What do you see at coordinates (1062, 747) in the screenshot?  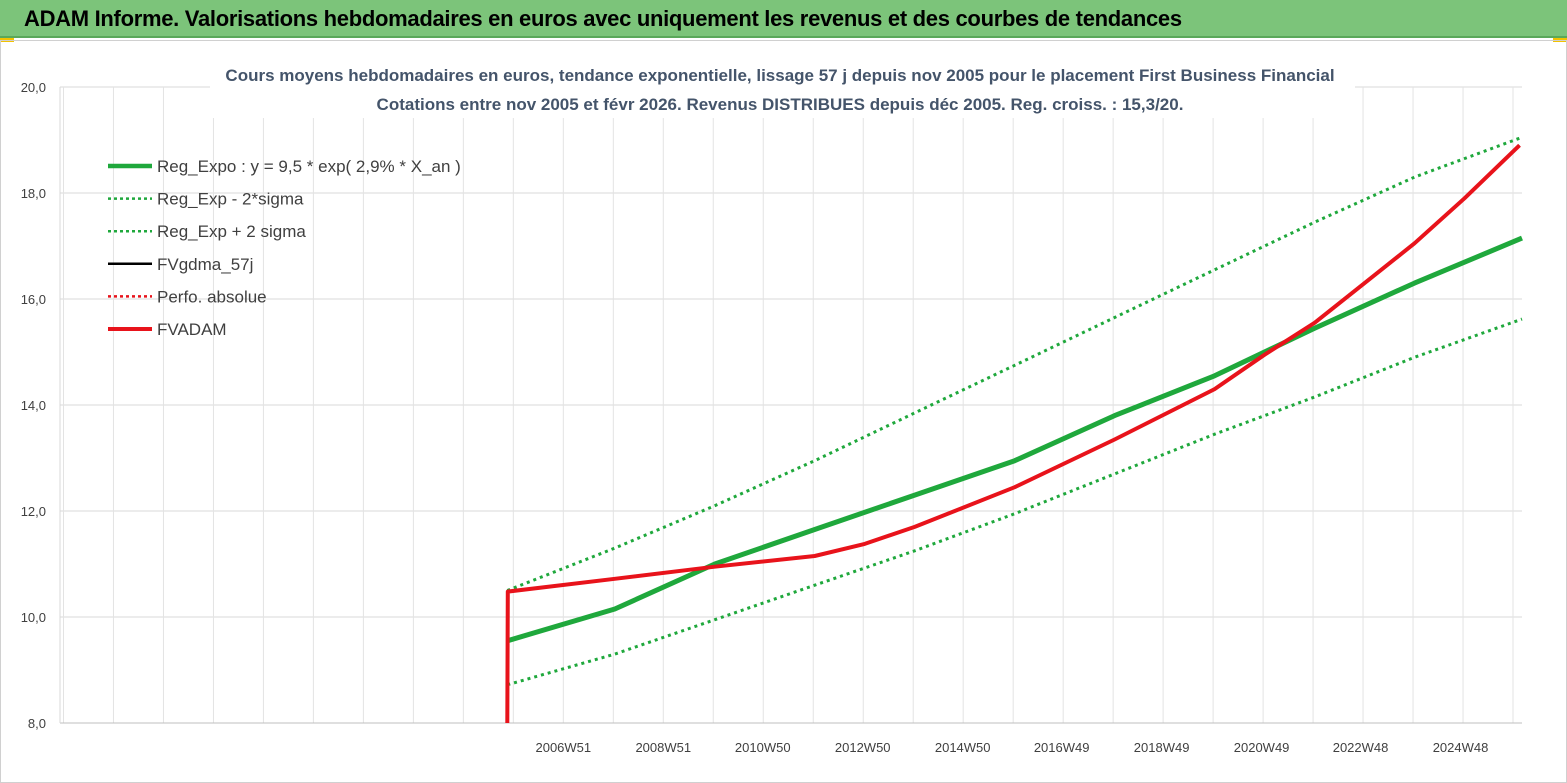 I see `x-tick-label: 2016W49` at bounding box center [1062, 747].